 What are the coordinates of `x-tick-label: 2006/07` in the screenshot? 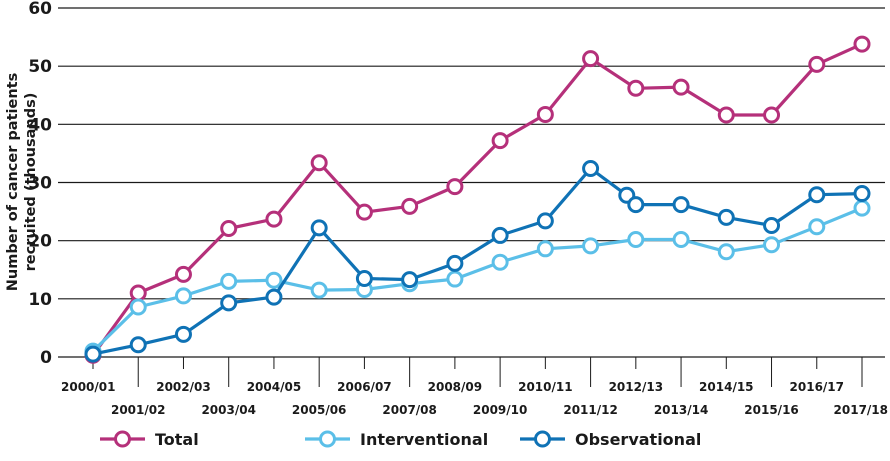 It's located at (364, 387).